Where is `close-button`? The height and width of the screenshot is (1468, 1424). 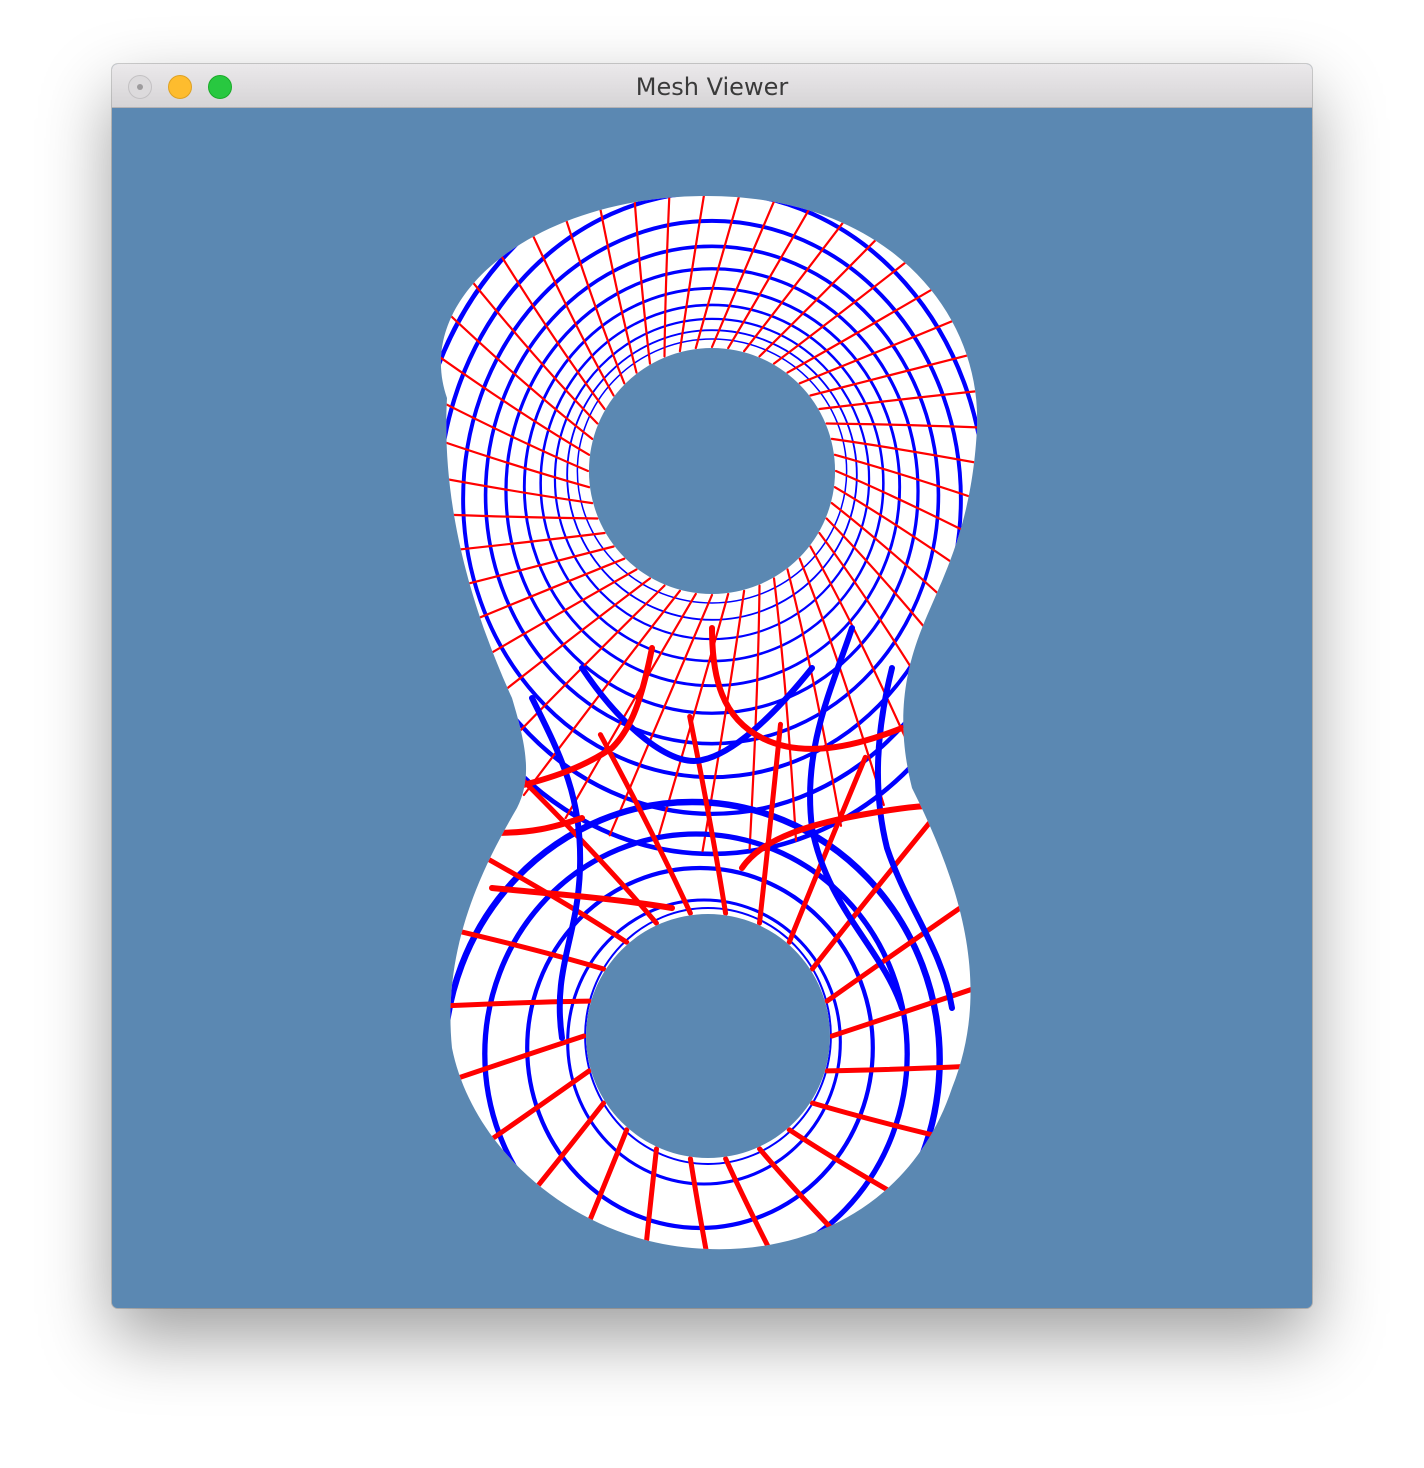 close-button is located at coordinates (140, 87).